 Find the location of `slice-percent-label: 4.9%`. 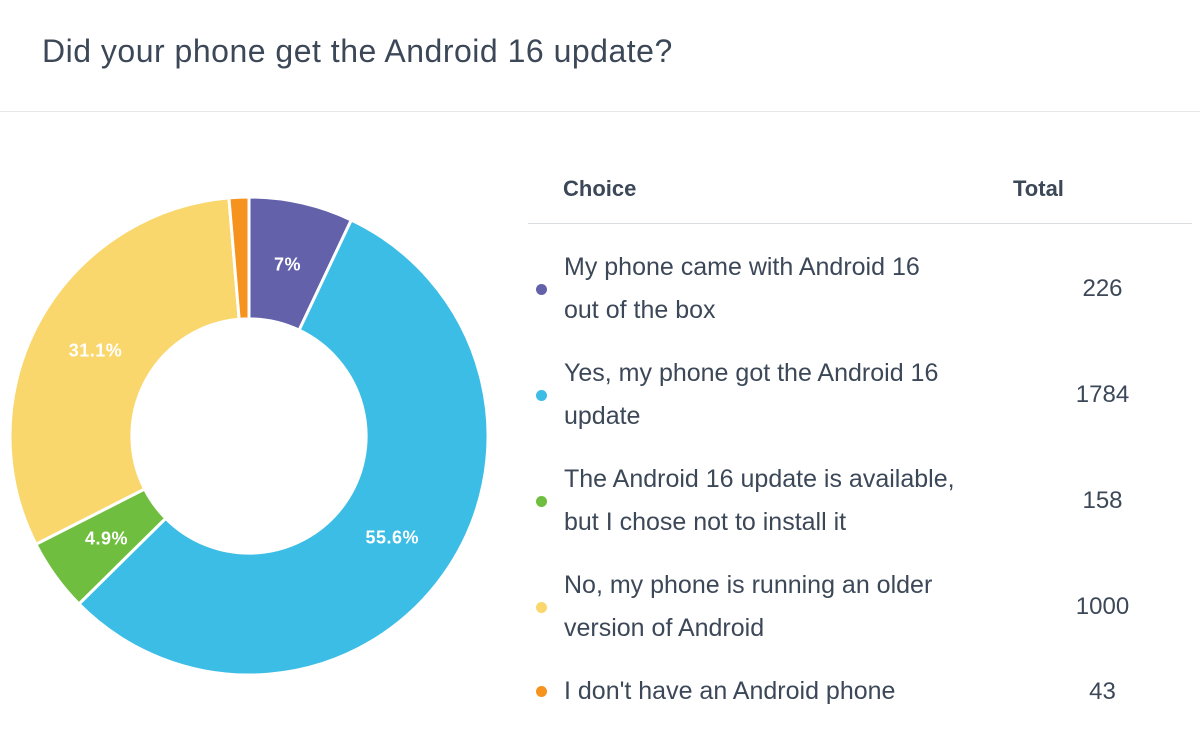

slice-percent-label: 4.9% is located at coordinates (106, 539).